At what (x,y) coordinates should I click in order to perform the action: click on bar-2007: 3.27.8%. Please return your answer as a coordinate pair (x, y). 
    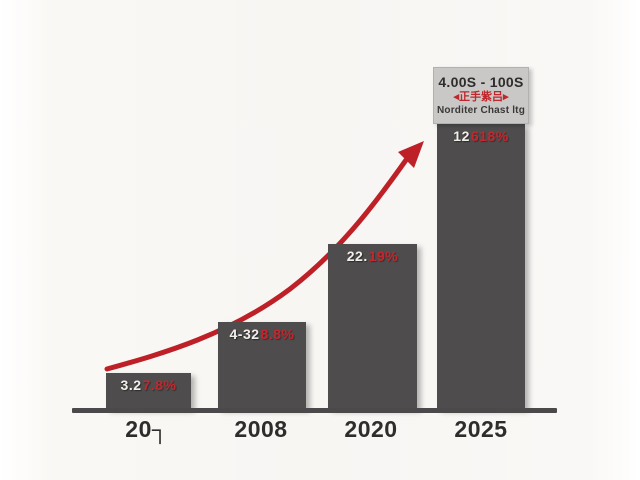
    Looking at the image, I should click on (148, 391).